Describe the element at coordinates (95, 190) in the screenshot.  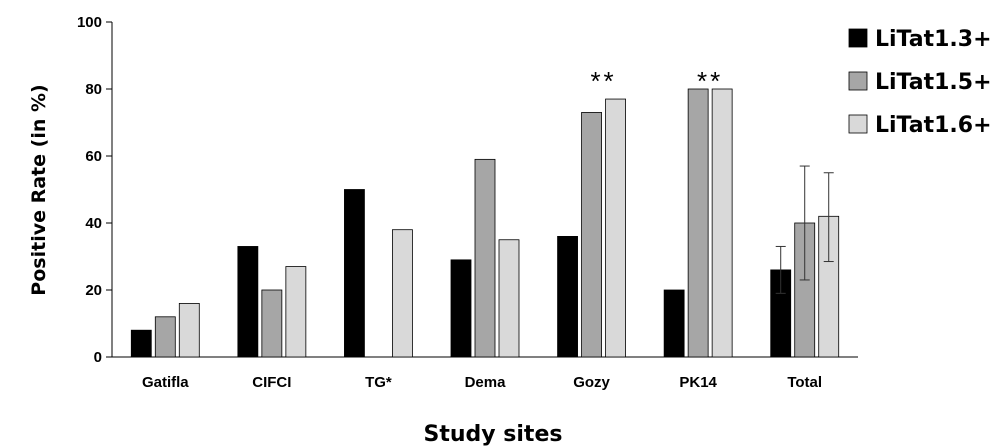
I see `y-axis: 0 20 40 60 80 100` at that location.